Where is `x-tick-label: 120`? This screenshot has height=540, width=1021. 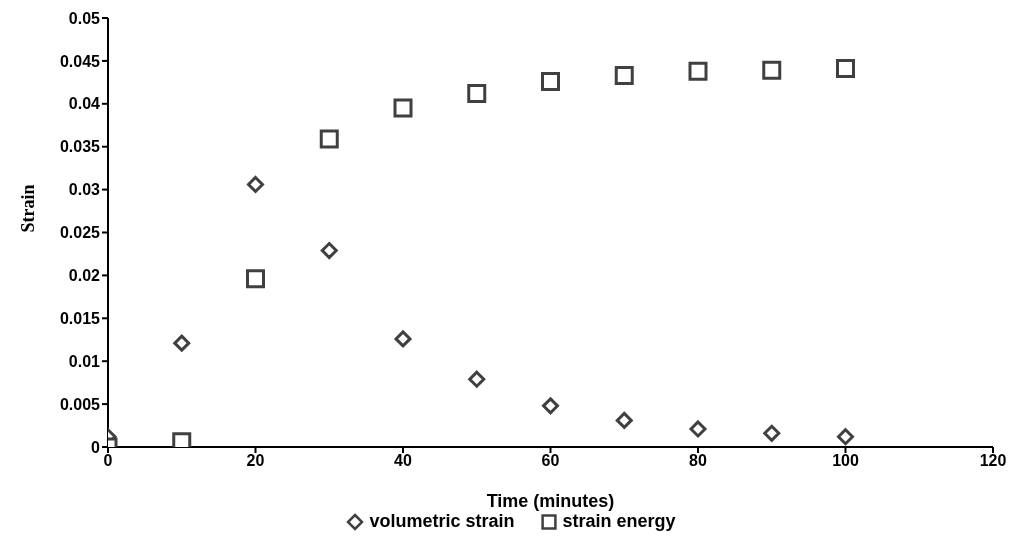 x-tick-label: 120 is located at coordinates (993, 461).